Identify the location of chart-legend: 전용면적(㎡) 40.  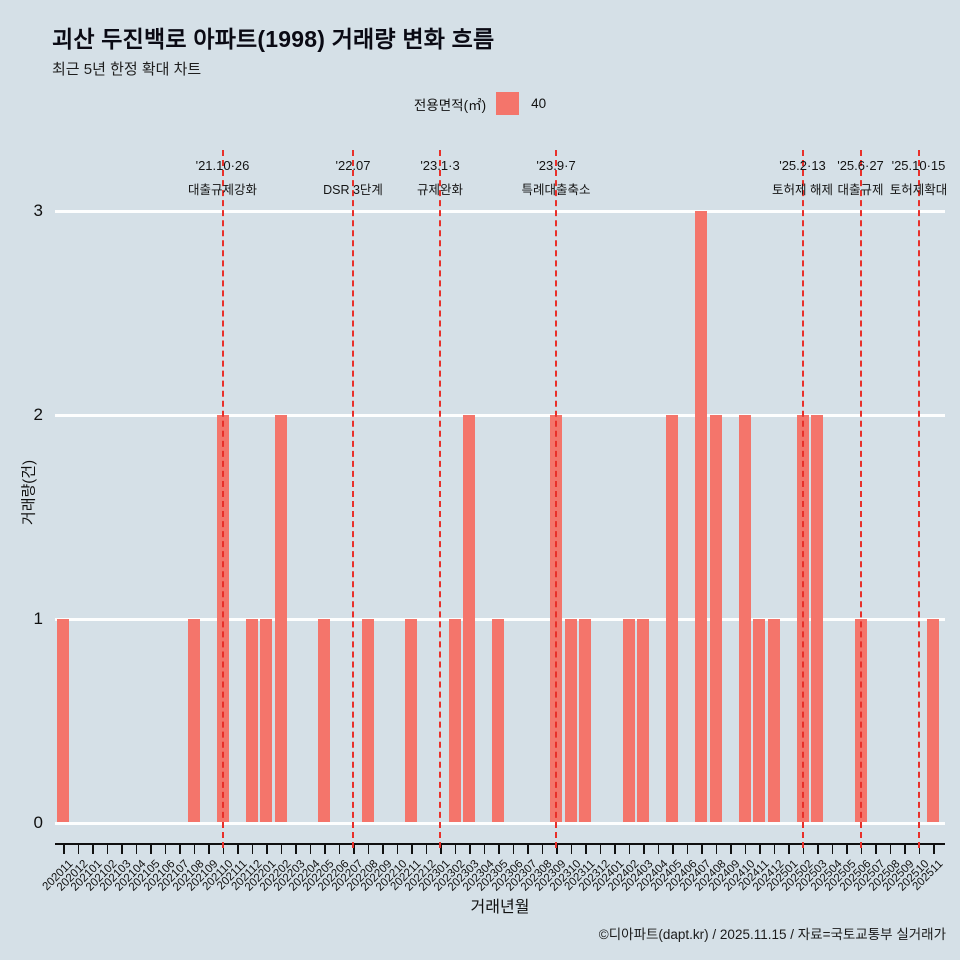
(480, 103).